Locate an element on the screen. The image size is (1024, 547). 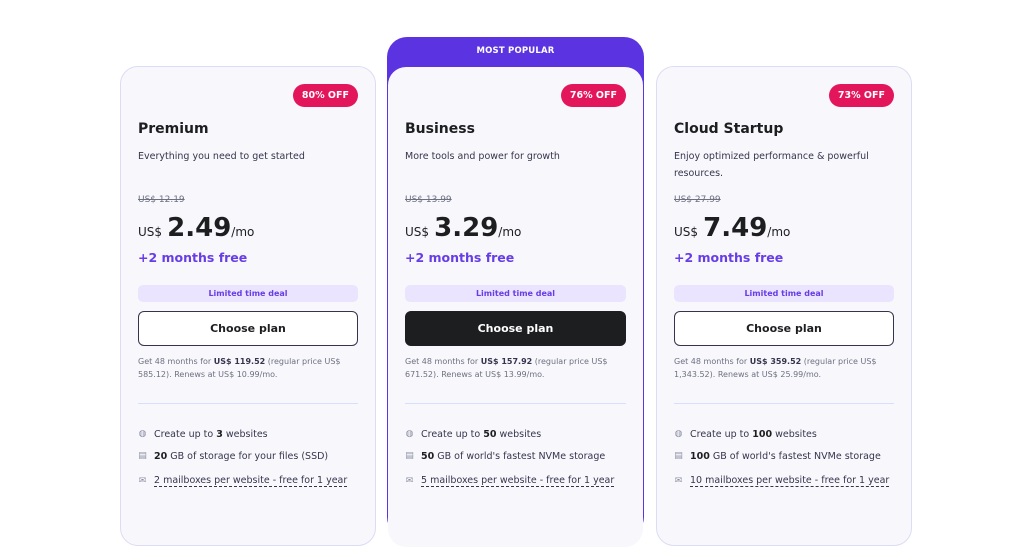
discount-badge: 73% OFF is located at coordinates (861, 95).